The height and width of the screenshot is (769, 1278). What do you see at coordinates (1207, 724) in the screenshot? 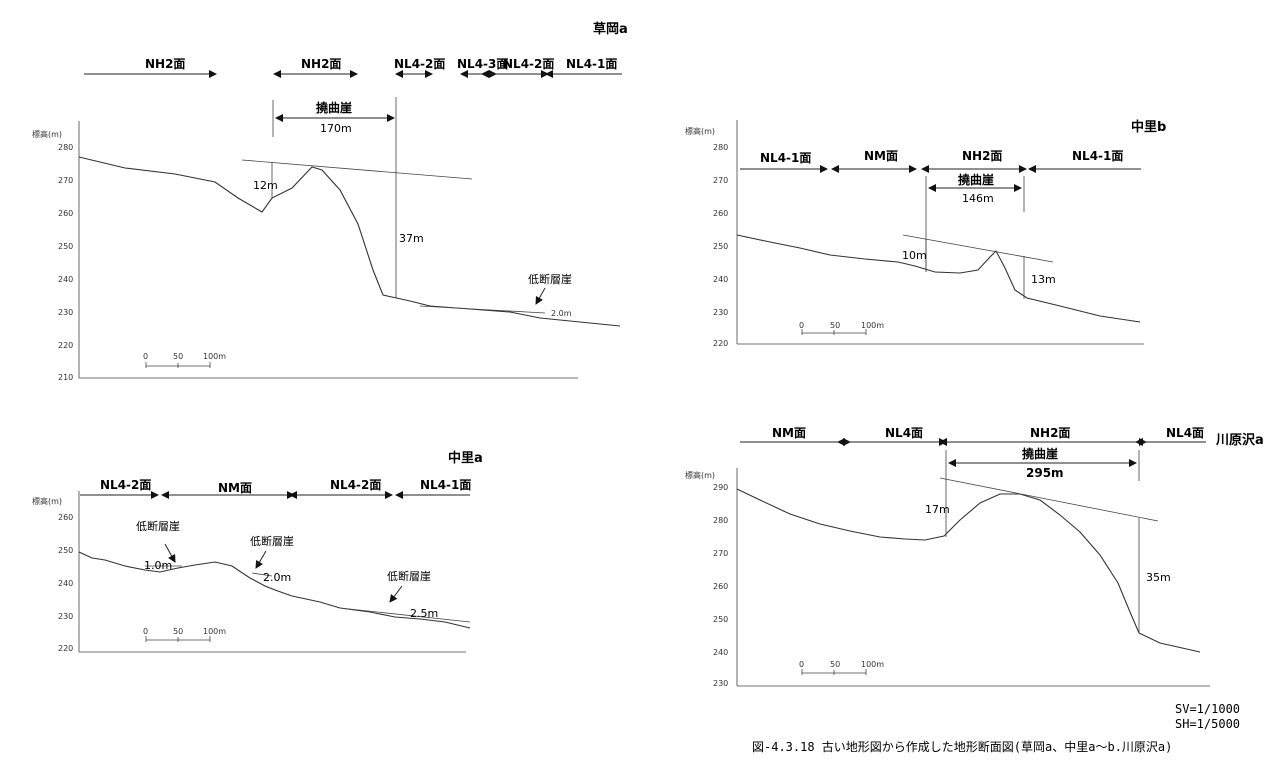
I see `horizontal-scale: SH=1/5000` at bounding box center [1207, 724].